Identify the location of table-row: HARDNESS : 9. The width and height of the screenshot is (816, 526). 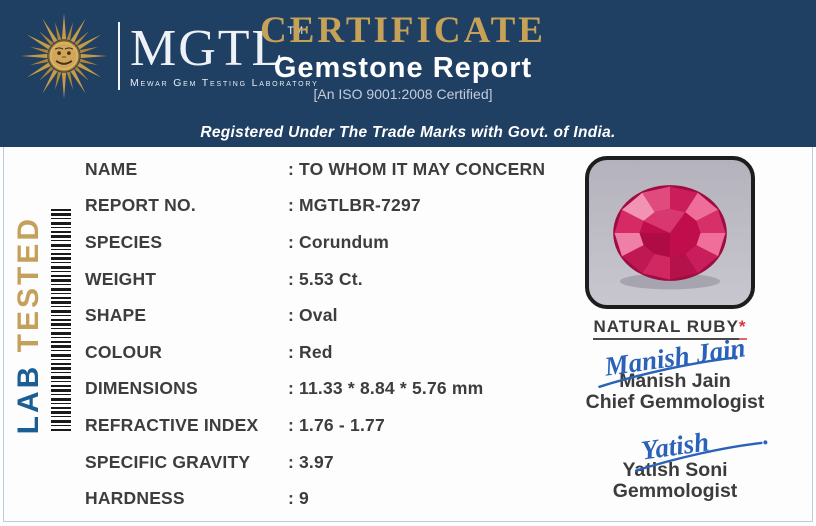
(322, 498).